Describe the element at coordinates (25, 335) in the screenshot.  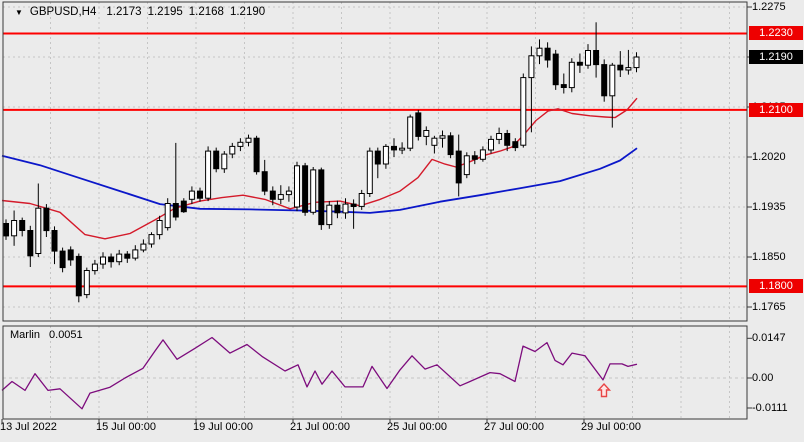
I see `indicator-name: Marlin` at that location.